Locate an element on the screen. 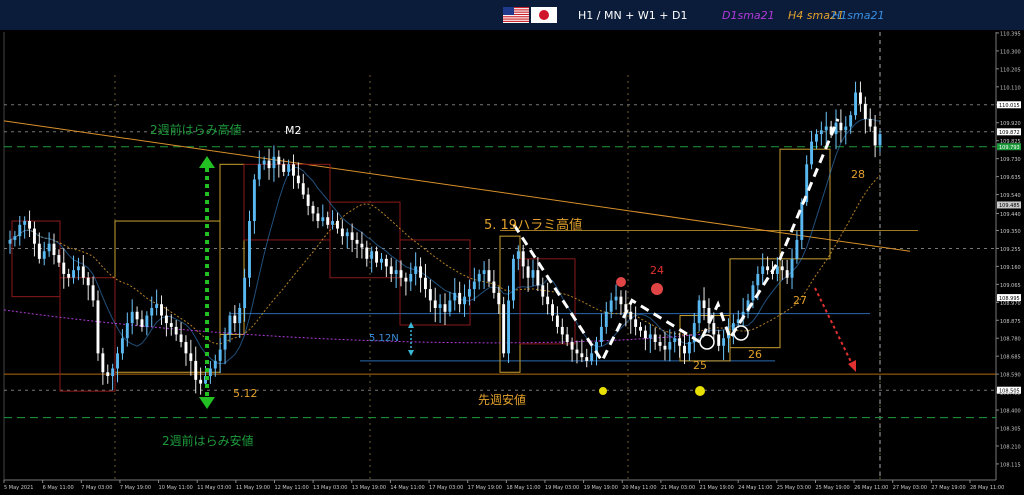 This screenshot has height=495, width=1024. price-tag-label: 110.015 is located at coordinates (1009, 106).